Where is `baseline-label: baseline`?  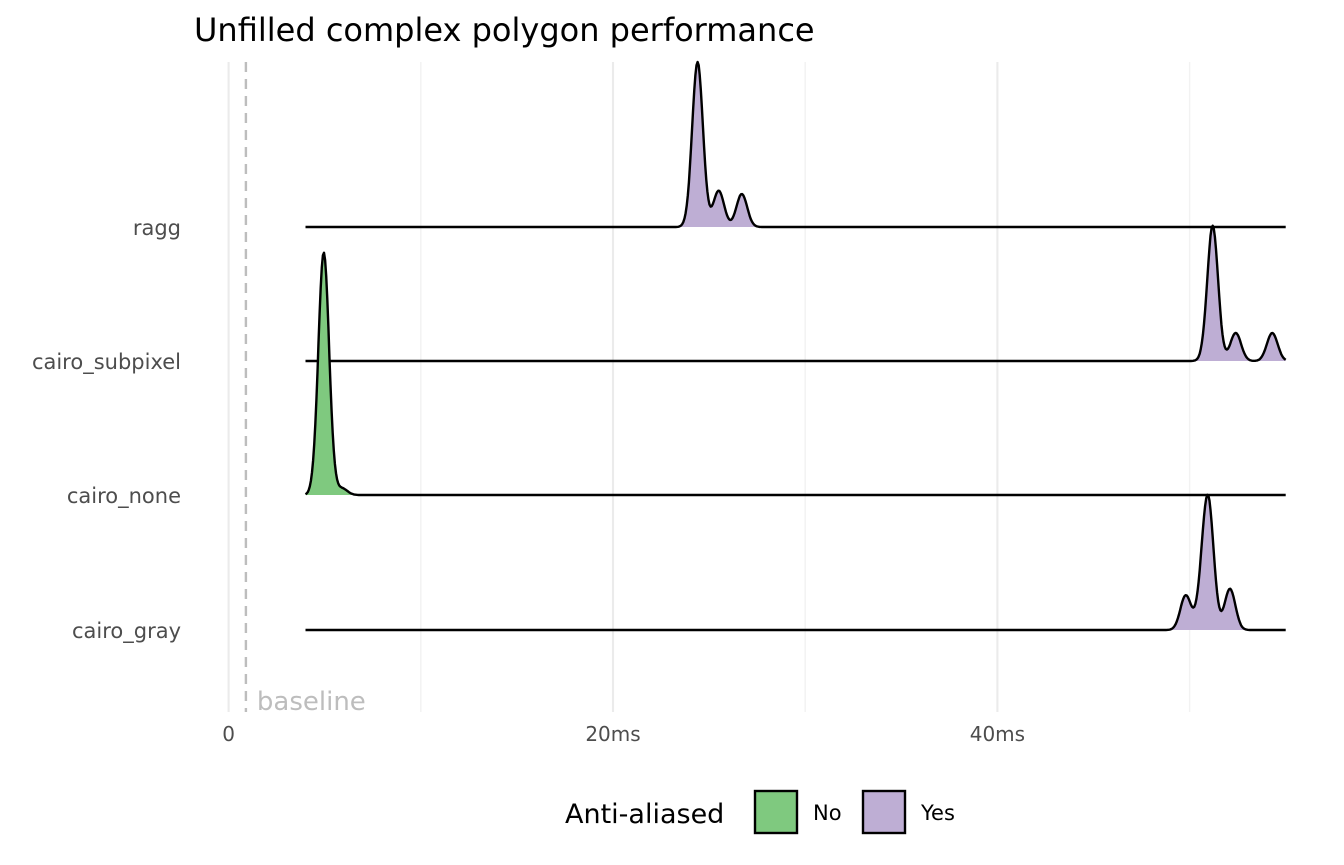
baseline-label: baseline is located at coordinates (311, 702).